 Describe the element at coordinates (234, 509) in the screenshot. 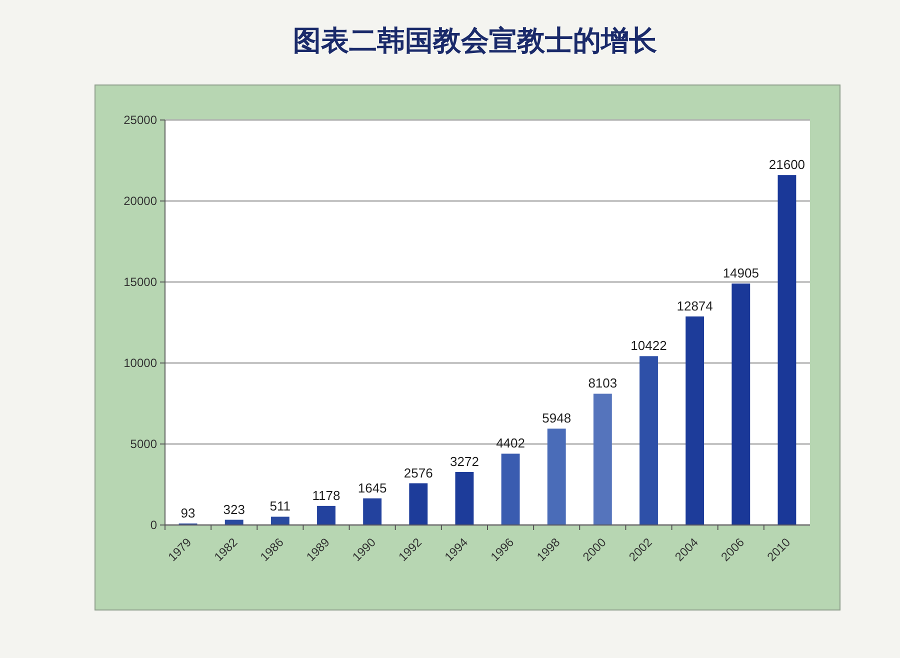

I see `data-label: 323` at that location.